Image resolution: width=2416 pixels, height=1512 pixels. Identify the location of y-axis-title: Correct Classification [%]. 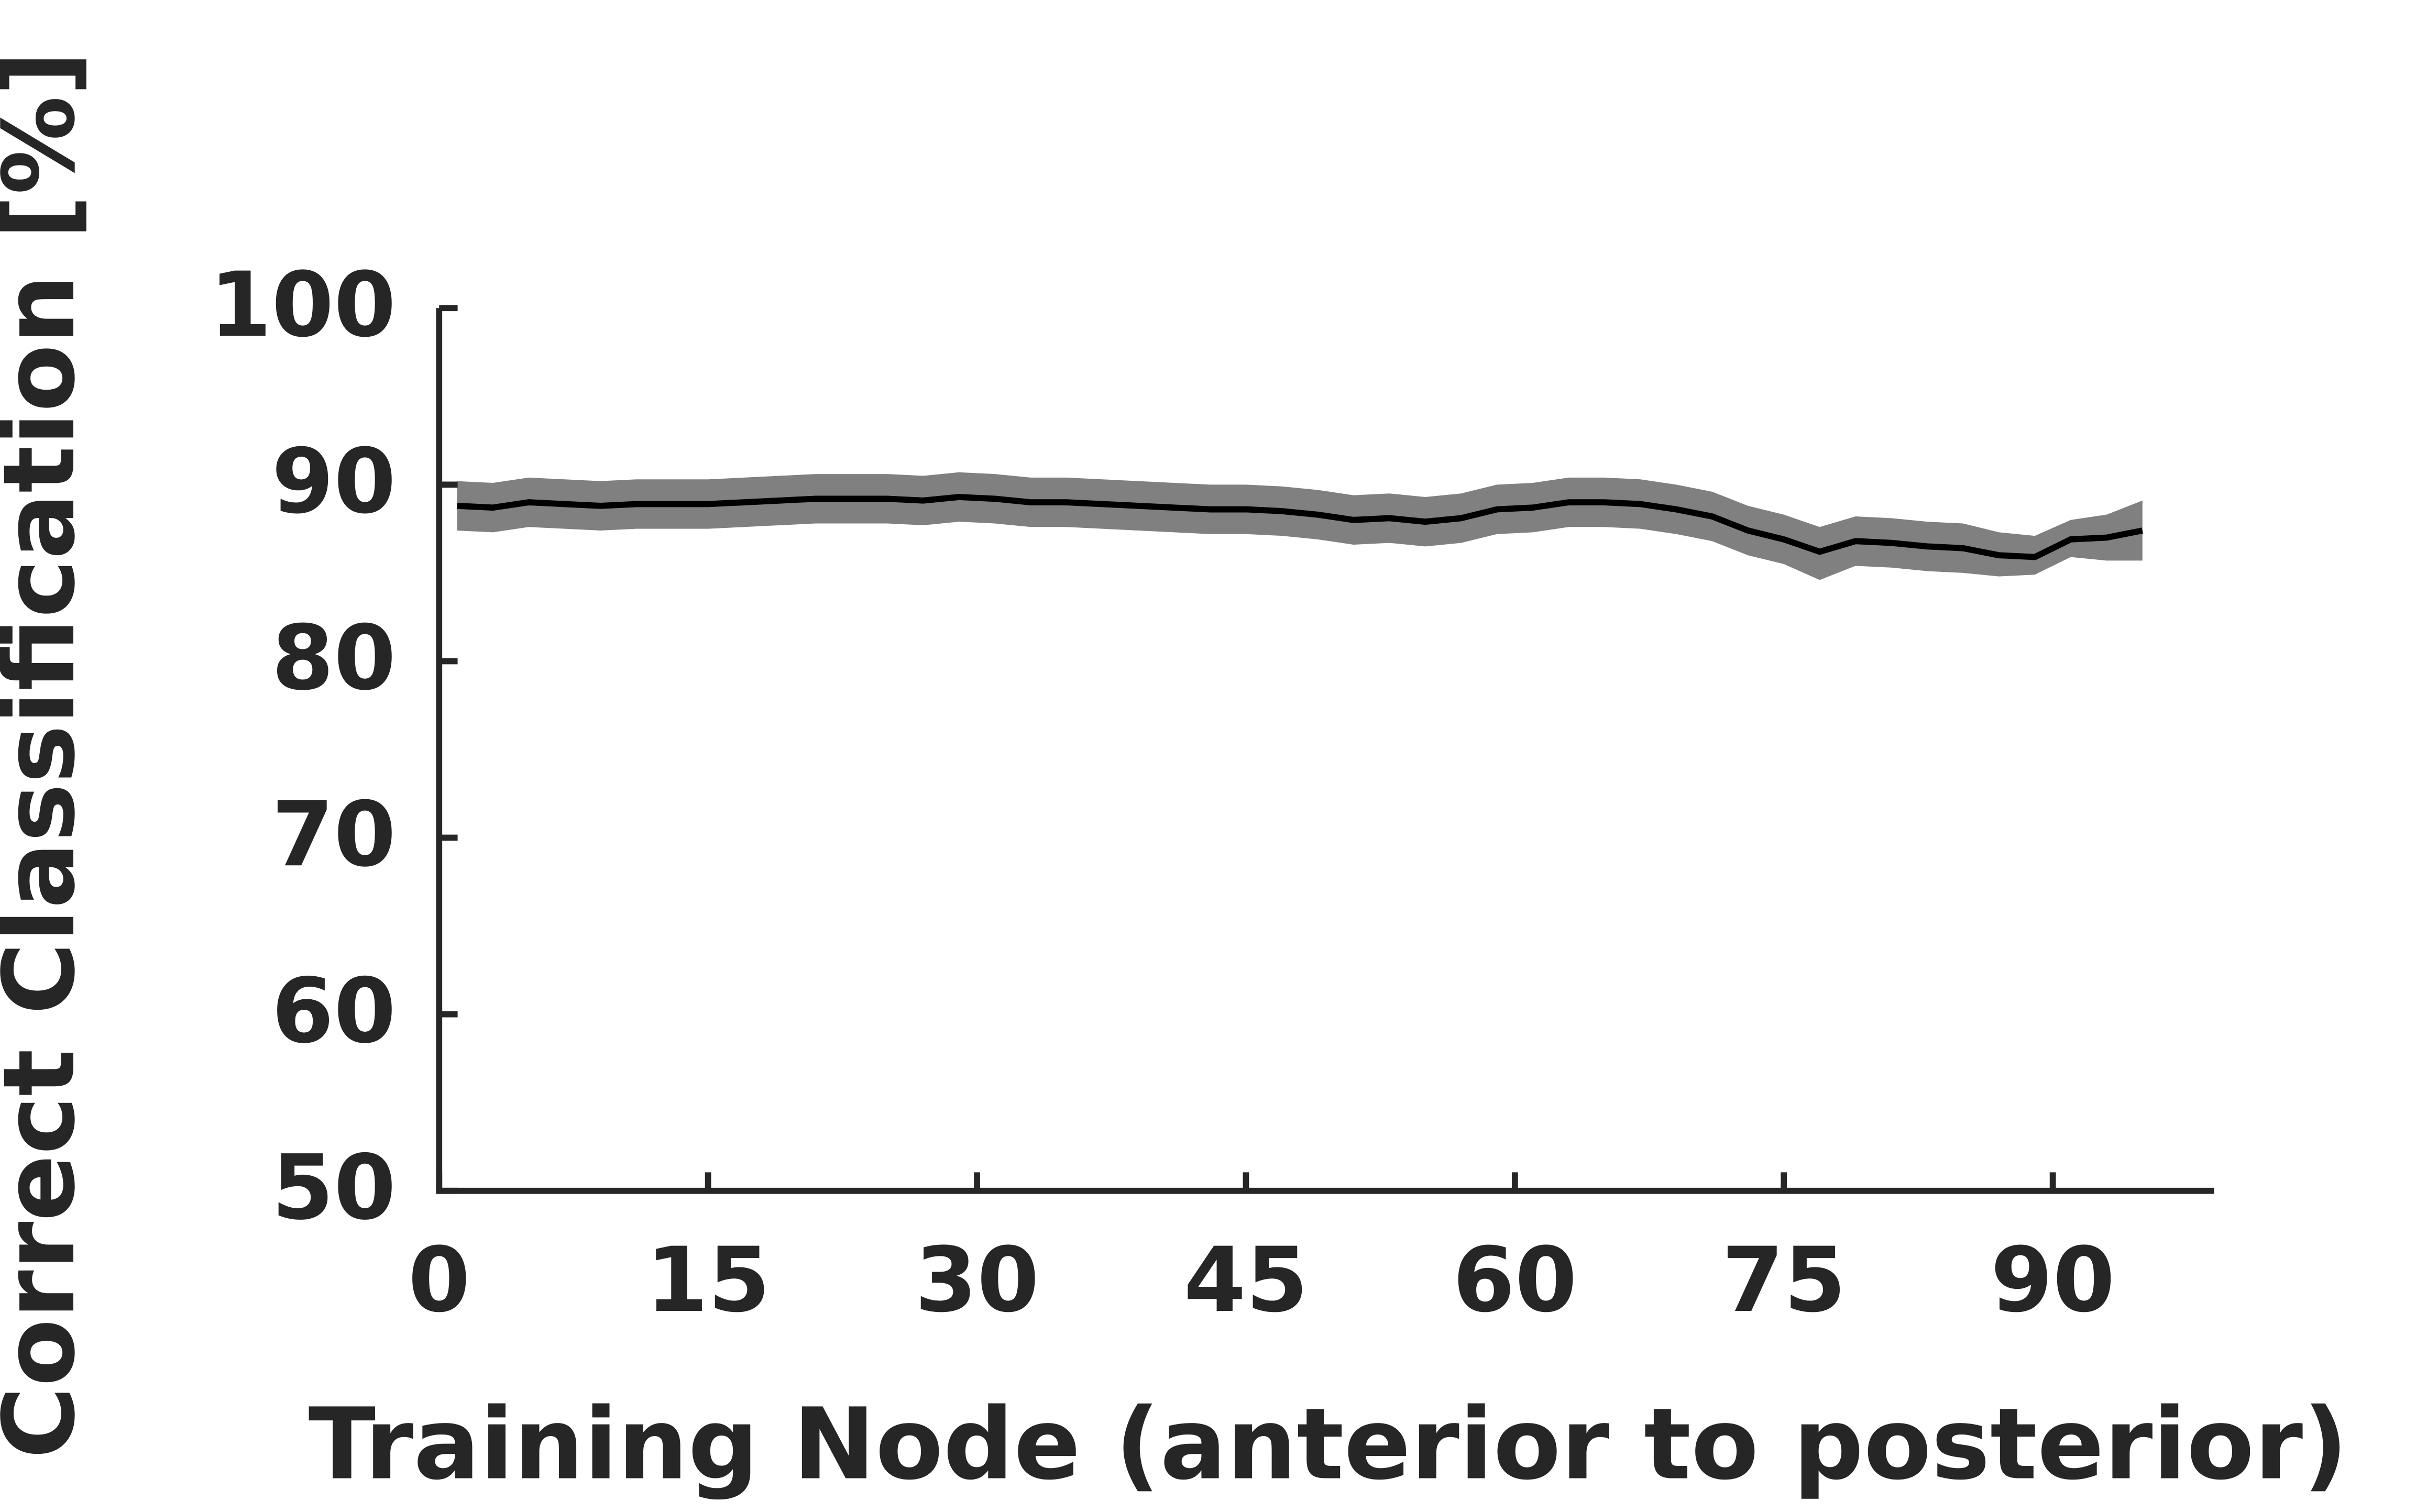
(48, 755).